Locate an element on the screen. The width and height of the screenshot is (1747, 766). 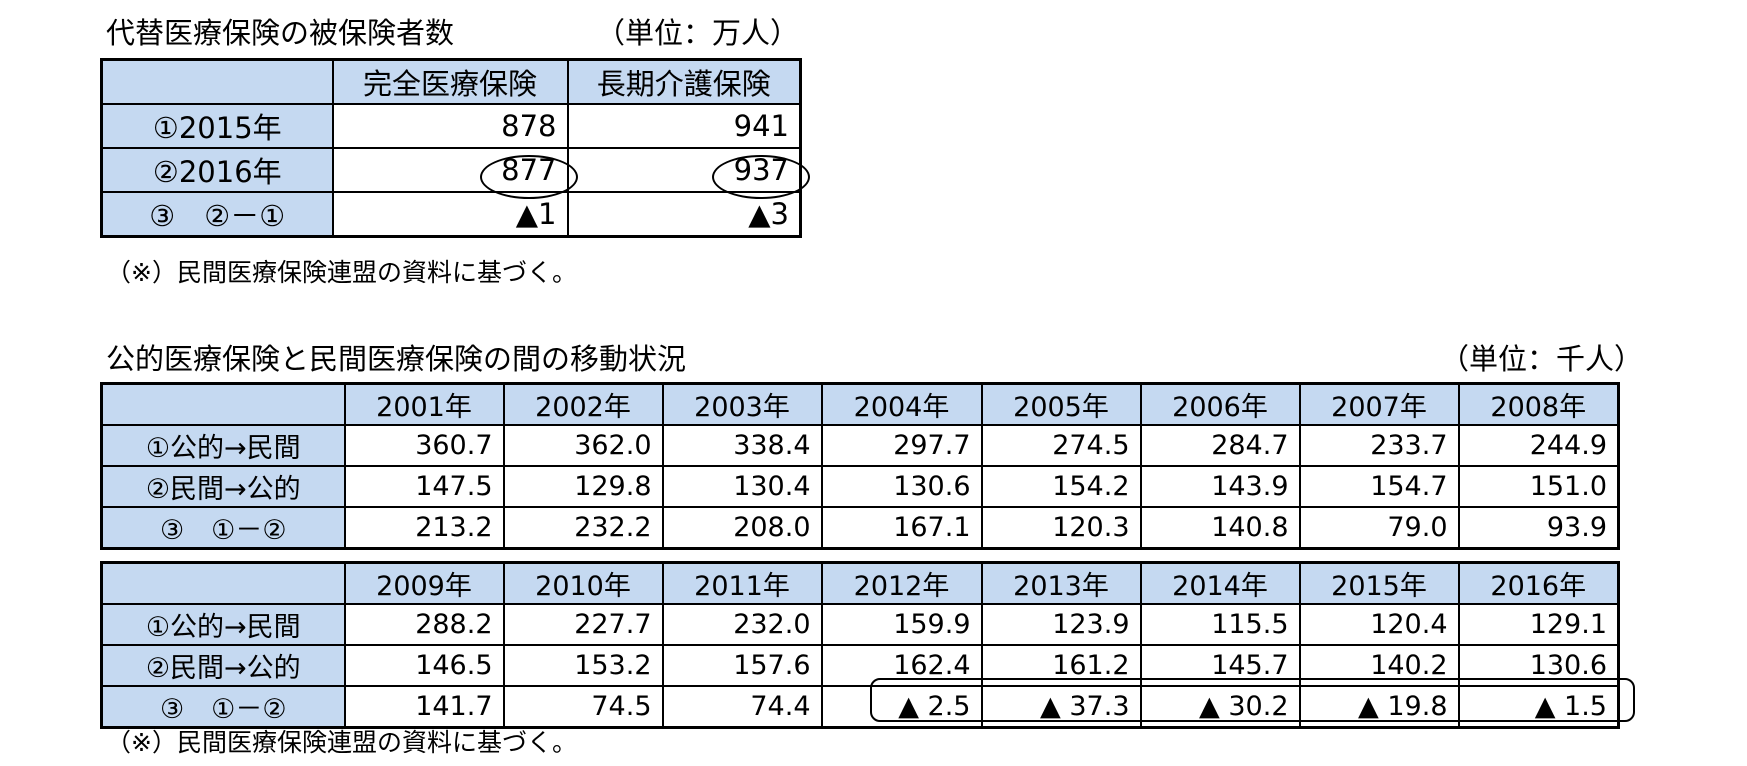
value-cell: 129.8 is located at coordinates (583, 486).